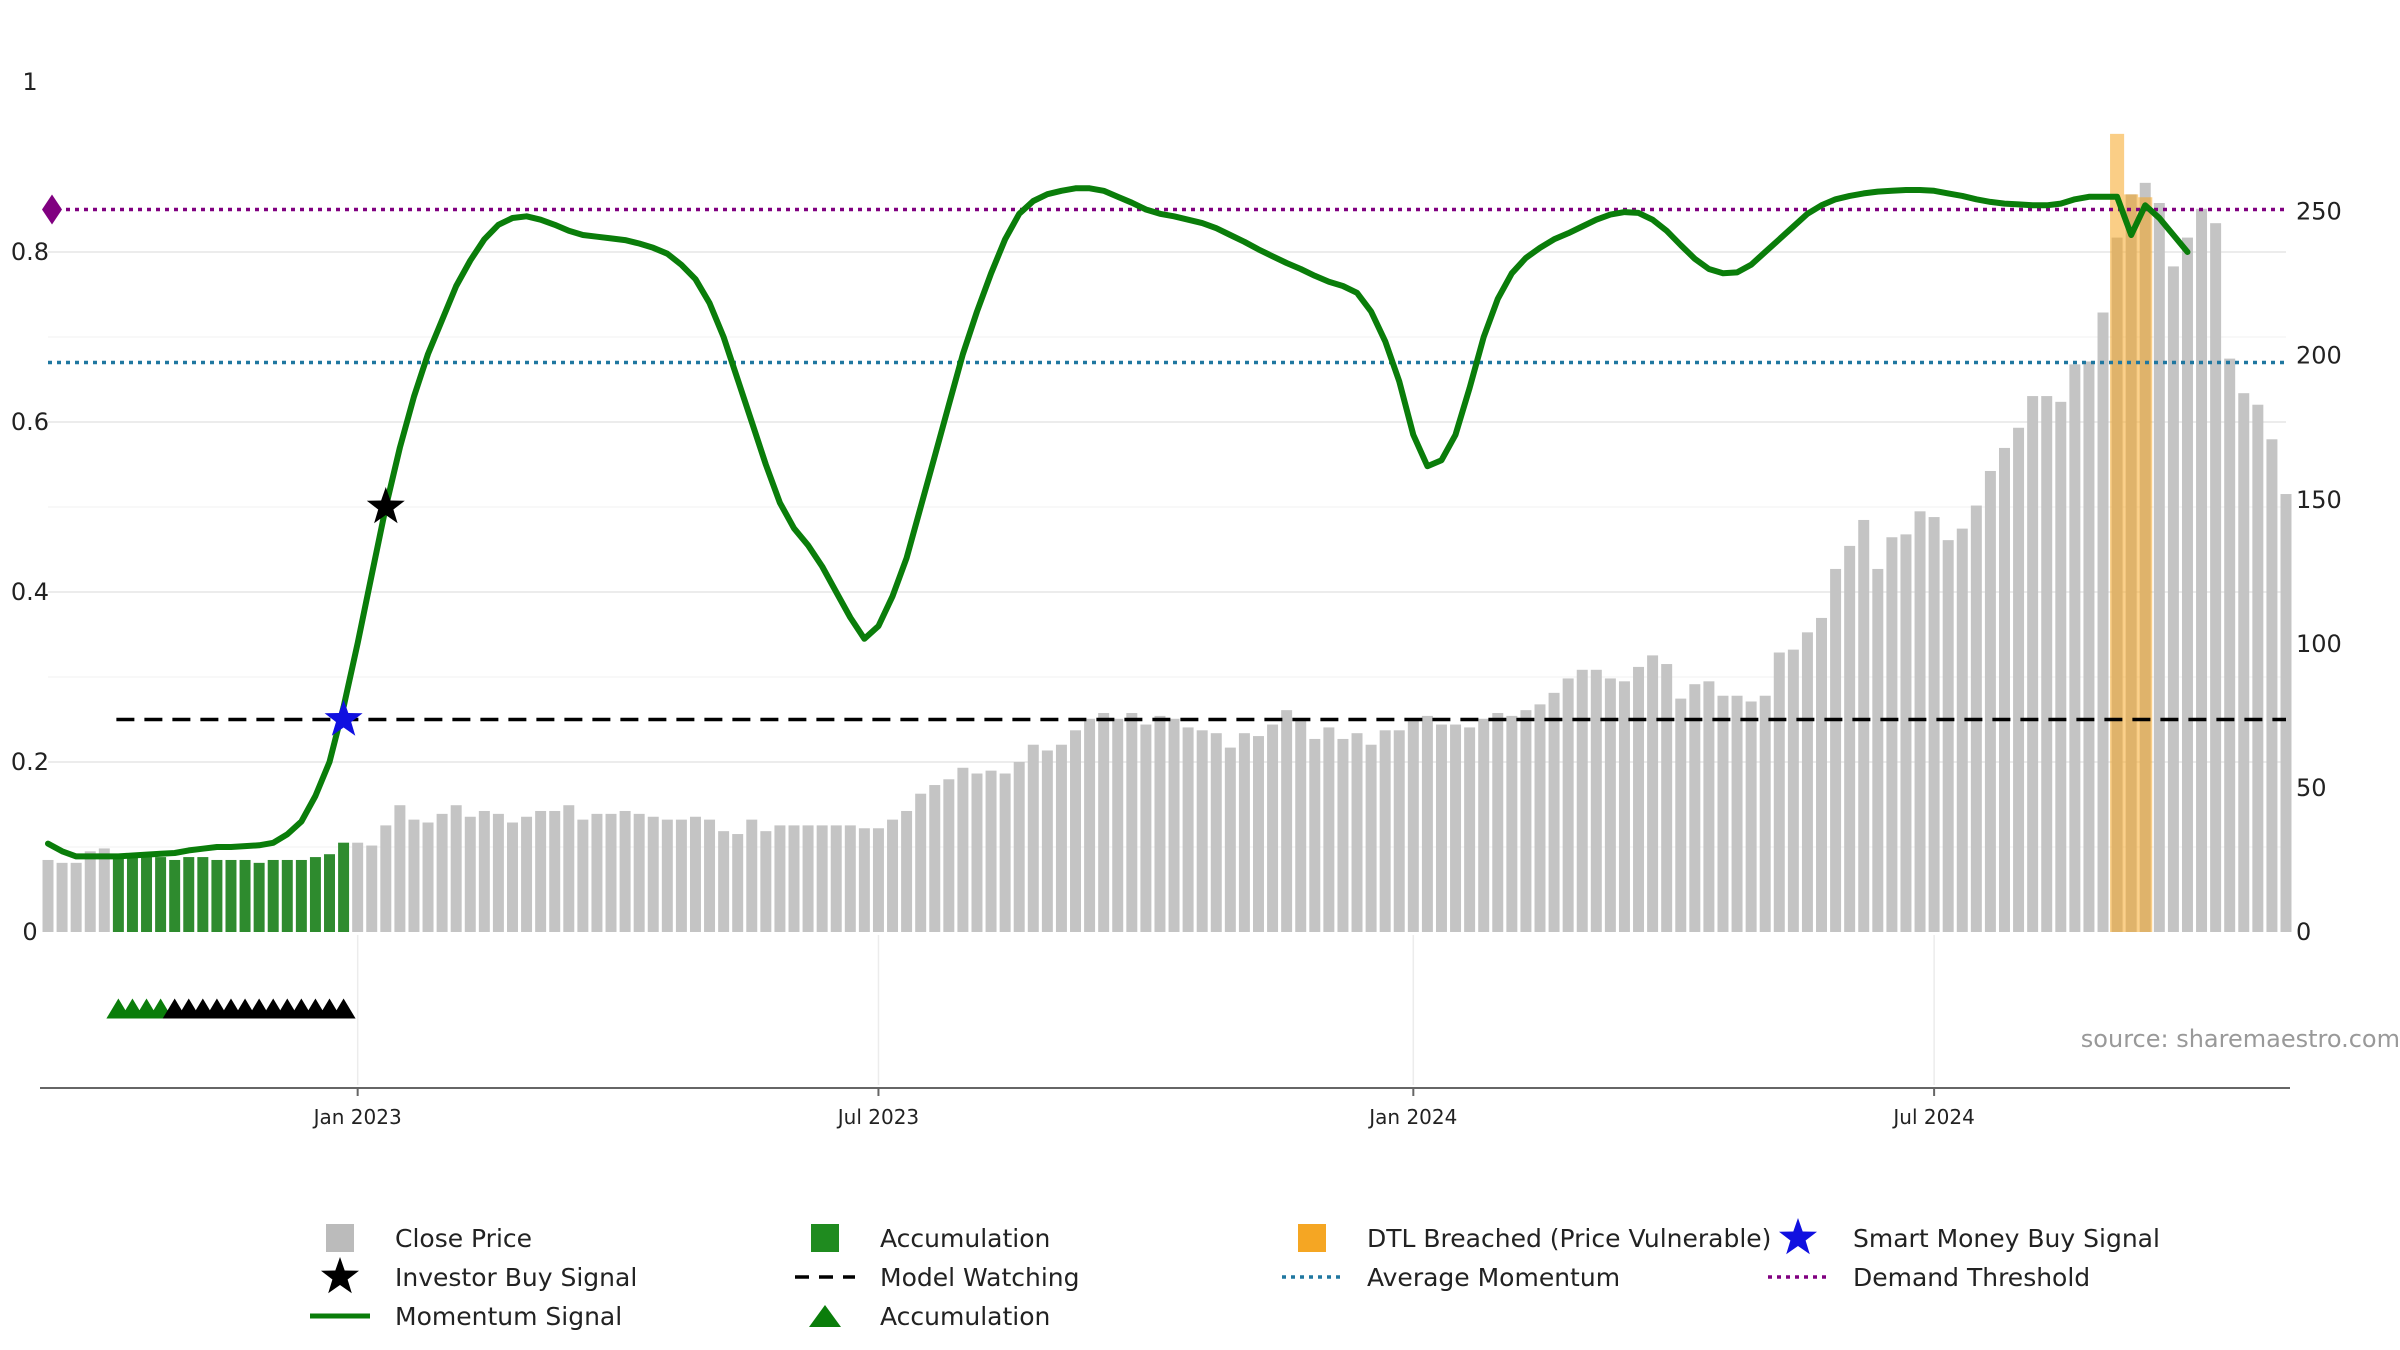 The width and height of the screenshot is (2400, 1350). I want to click on legend-label: Close Price, so click(463, 1238).